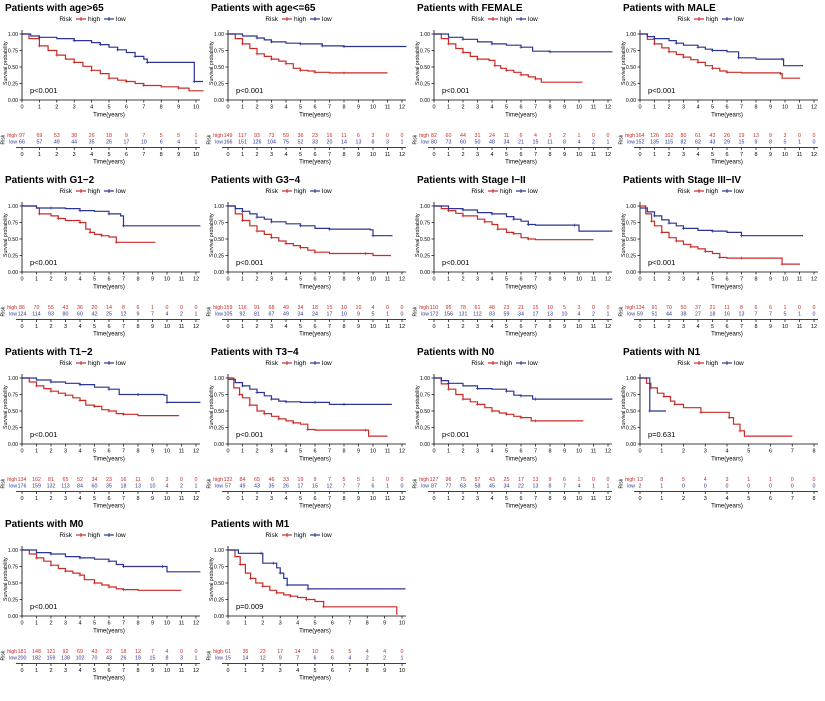 The height and width of the screenshot is (701, 825). I want to click on risk-x-axis-title: Time(years), so click(521, 507).